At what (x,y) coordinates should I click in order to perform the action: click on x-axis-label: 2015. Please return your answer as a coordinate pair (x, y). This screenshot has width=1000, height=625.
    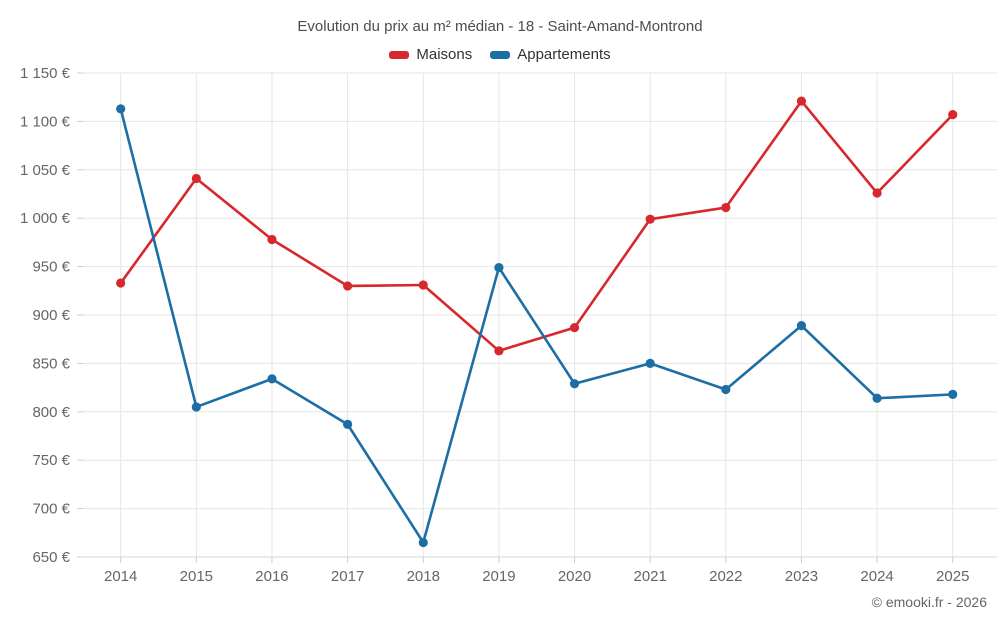
    Looking at the image, I should click on (196, 576).